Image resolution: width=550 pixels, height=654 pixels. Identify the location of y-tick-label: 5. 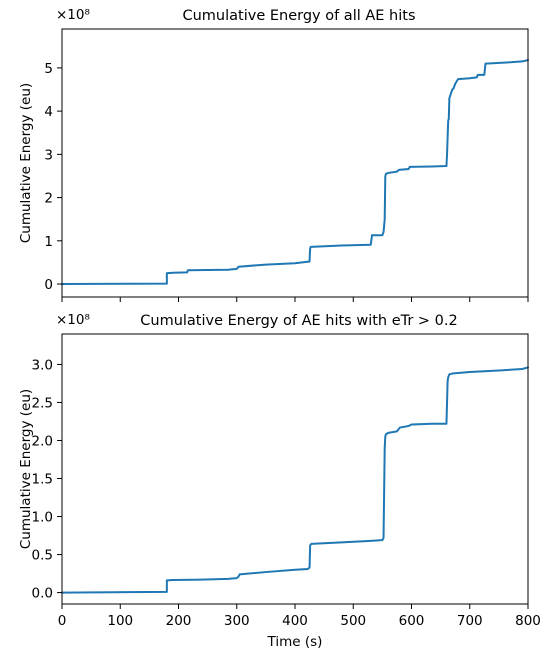
(48, 69).